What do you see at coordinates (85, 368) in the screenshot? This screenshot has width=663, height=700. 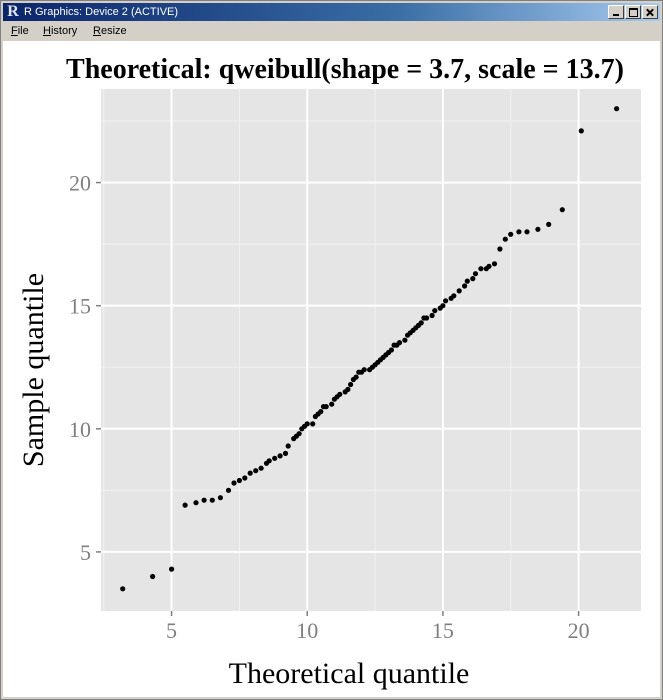 I see `y-axis: 5 10 15 20` at bounding box center [85, 368].